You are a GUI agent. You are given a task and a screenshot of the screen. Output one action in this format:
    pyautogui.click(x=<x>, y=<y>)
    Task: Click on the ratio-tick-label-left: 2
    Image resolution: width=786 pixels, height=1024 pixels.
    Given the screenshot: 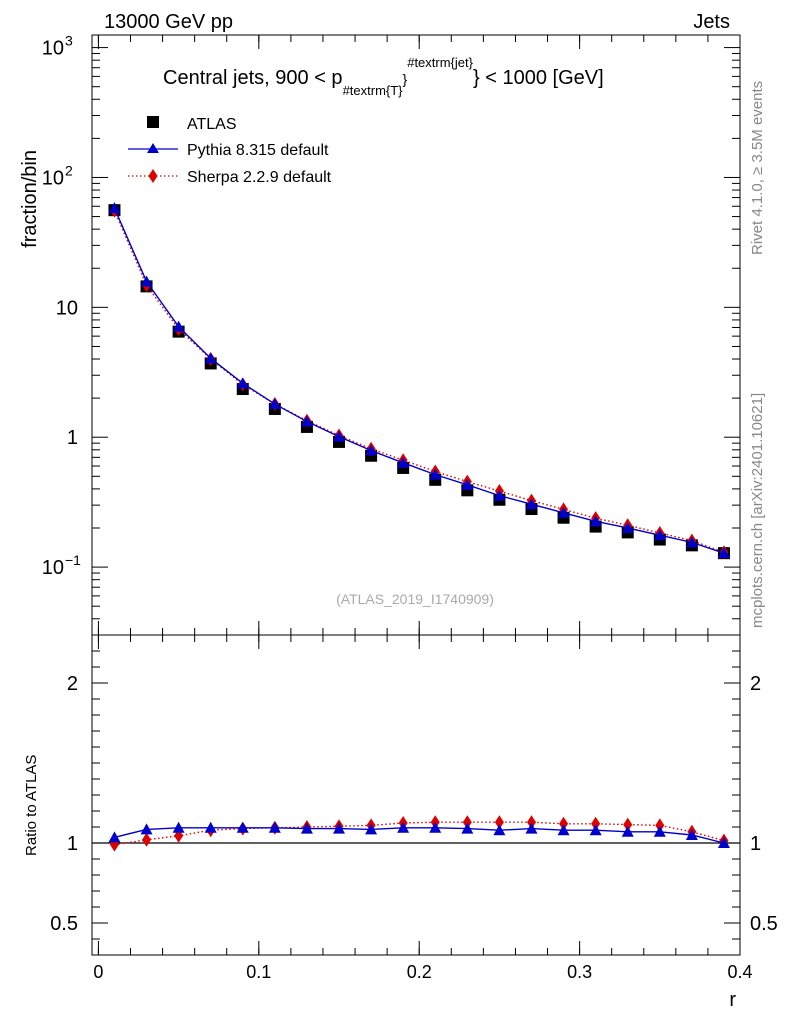 What is the action you would take?
    pyautogui.click(x=72, y=684)
    